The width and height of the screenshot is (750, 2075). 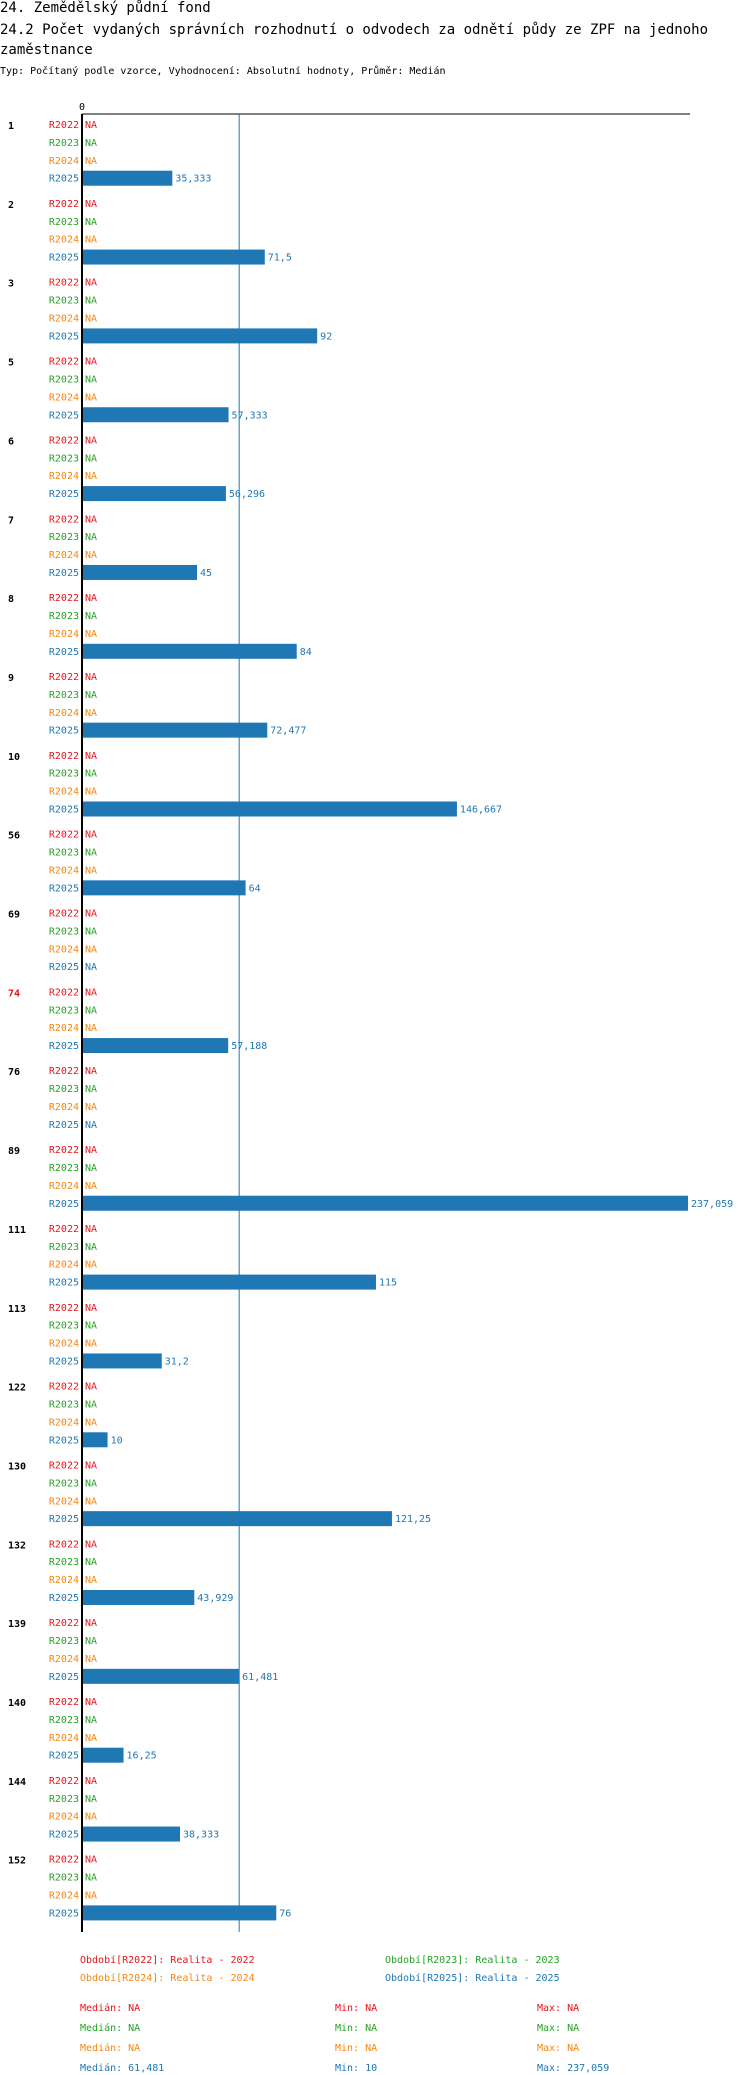 What do you see at coordinates (91, 537) in the screenshot?
I see `na-label-R2023-7: NA` at bounding box center [91, 537].